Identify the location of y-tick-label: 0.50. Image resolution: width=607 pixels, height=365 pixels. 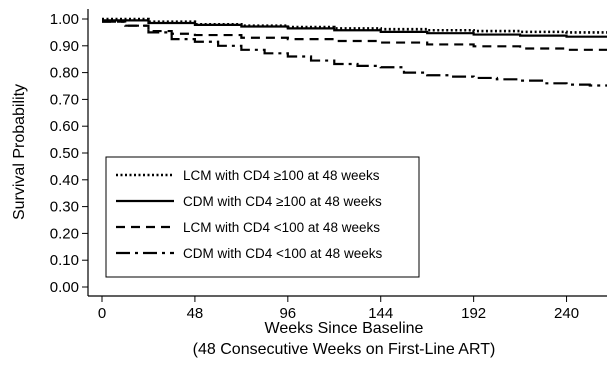
(64, 153).